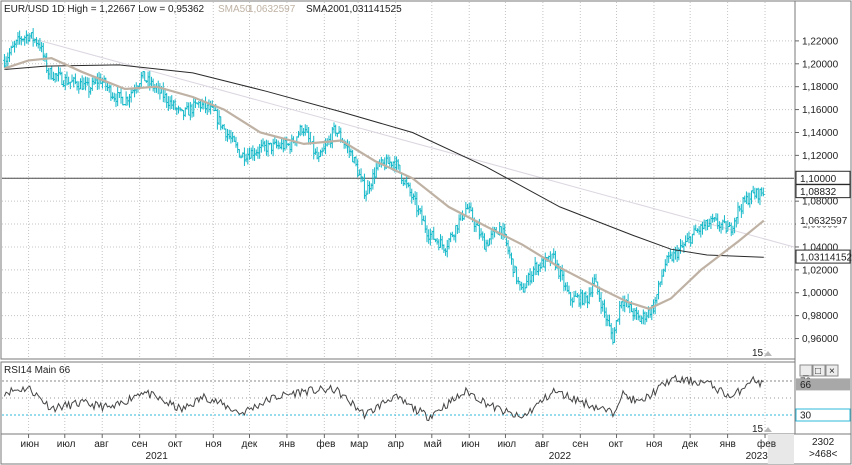 The image size is (852, 465). Describe the element at coordinates (433, 444) in the screenshot. I see `month-label: май` at that location.